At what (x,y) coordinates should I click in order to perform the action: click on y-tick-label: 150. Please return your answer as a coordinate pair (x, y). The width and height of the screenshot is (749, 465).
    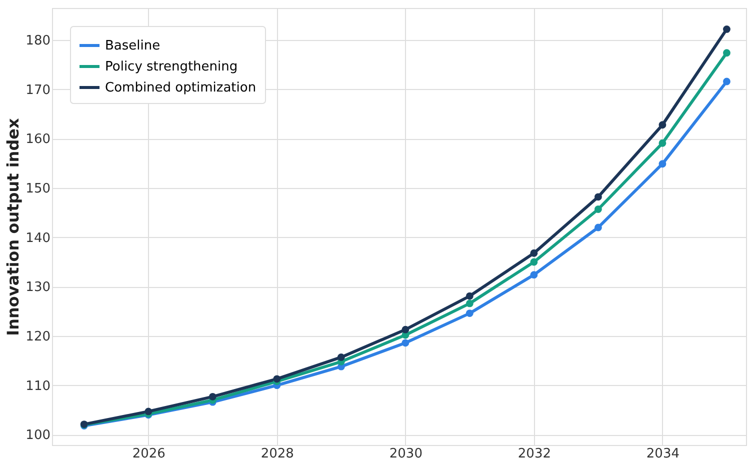
    Looking at the image, I should click on (38, 189).